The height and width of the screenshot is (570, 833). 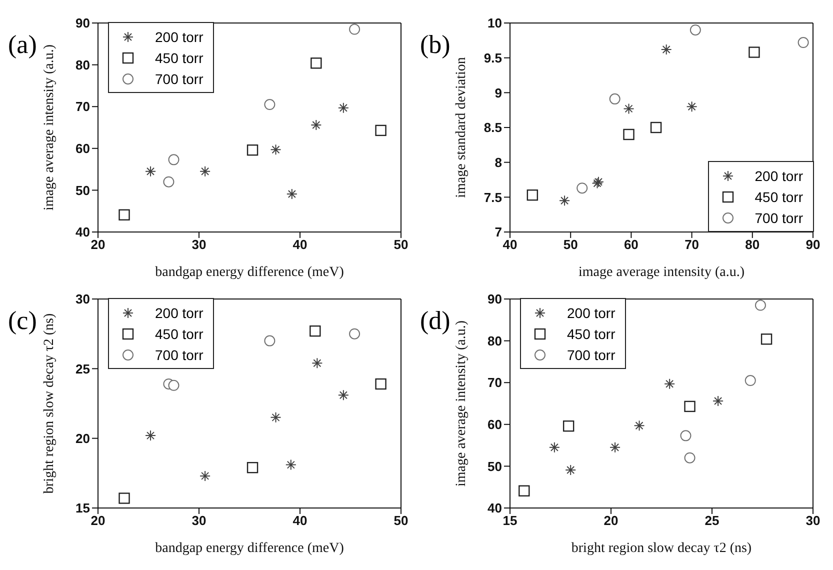 I want to click on x-tick-label: 70, so click(x=692, y=244).